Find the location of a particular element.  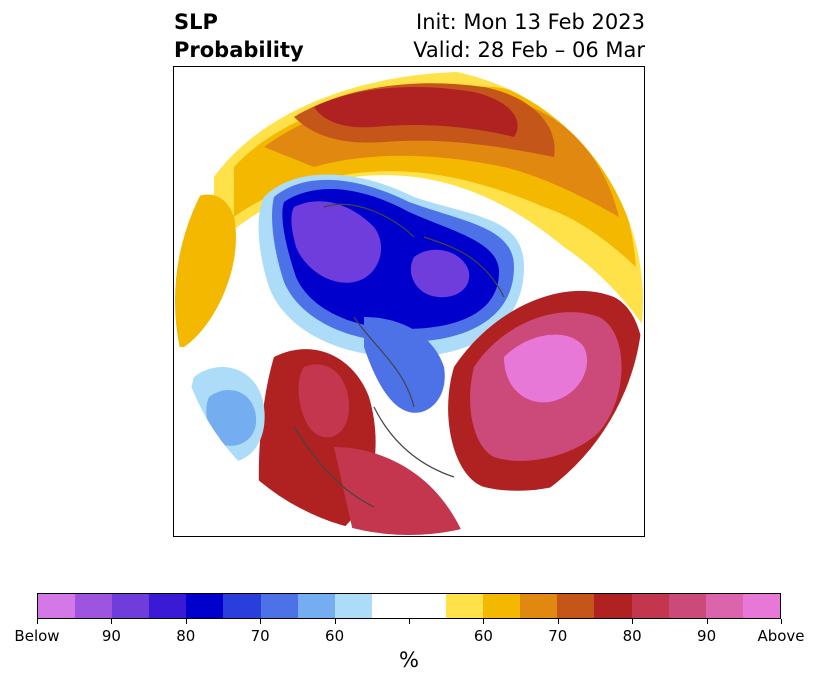

anomaly-below-70-pacific is located at coordinates (231, 417).